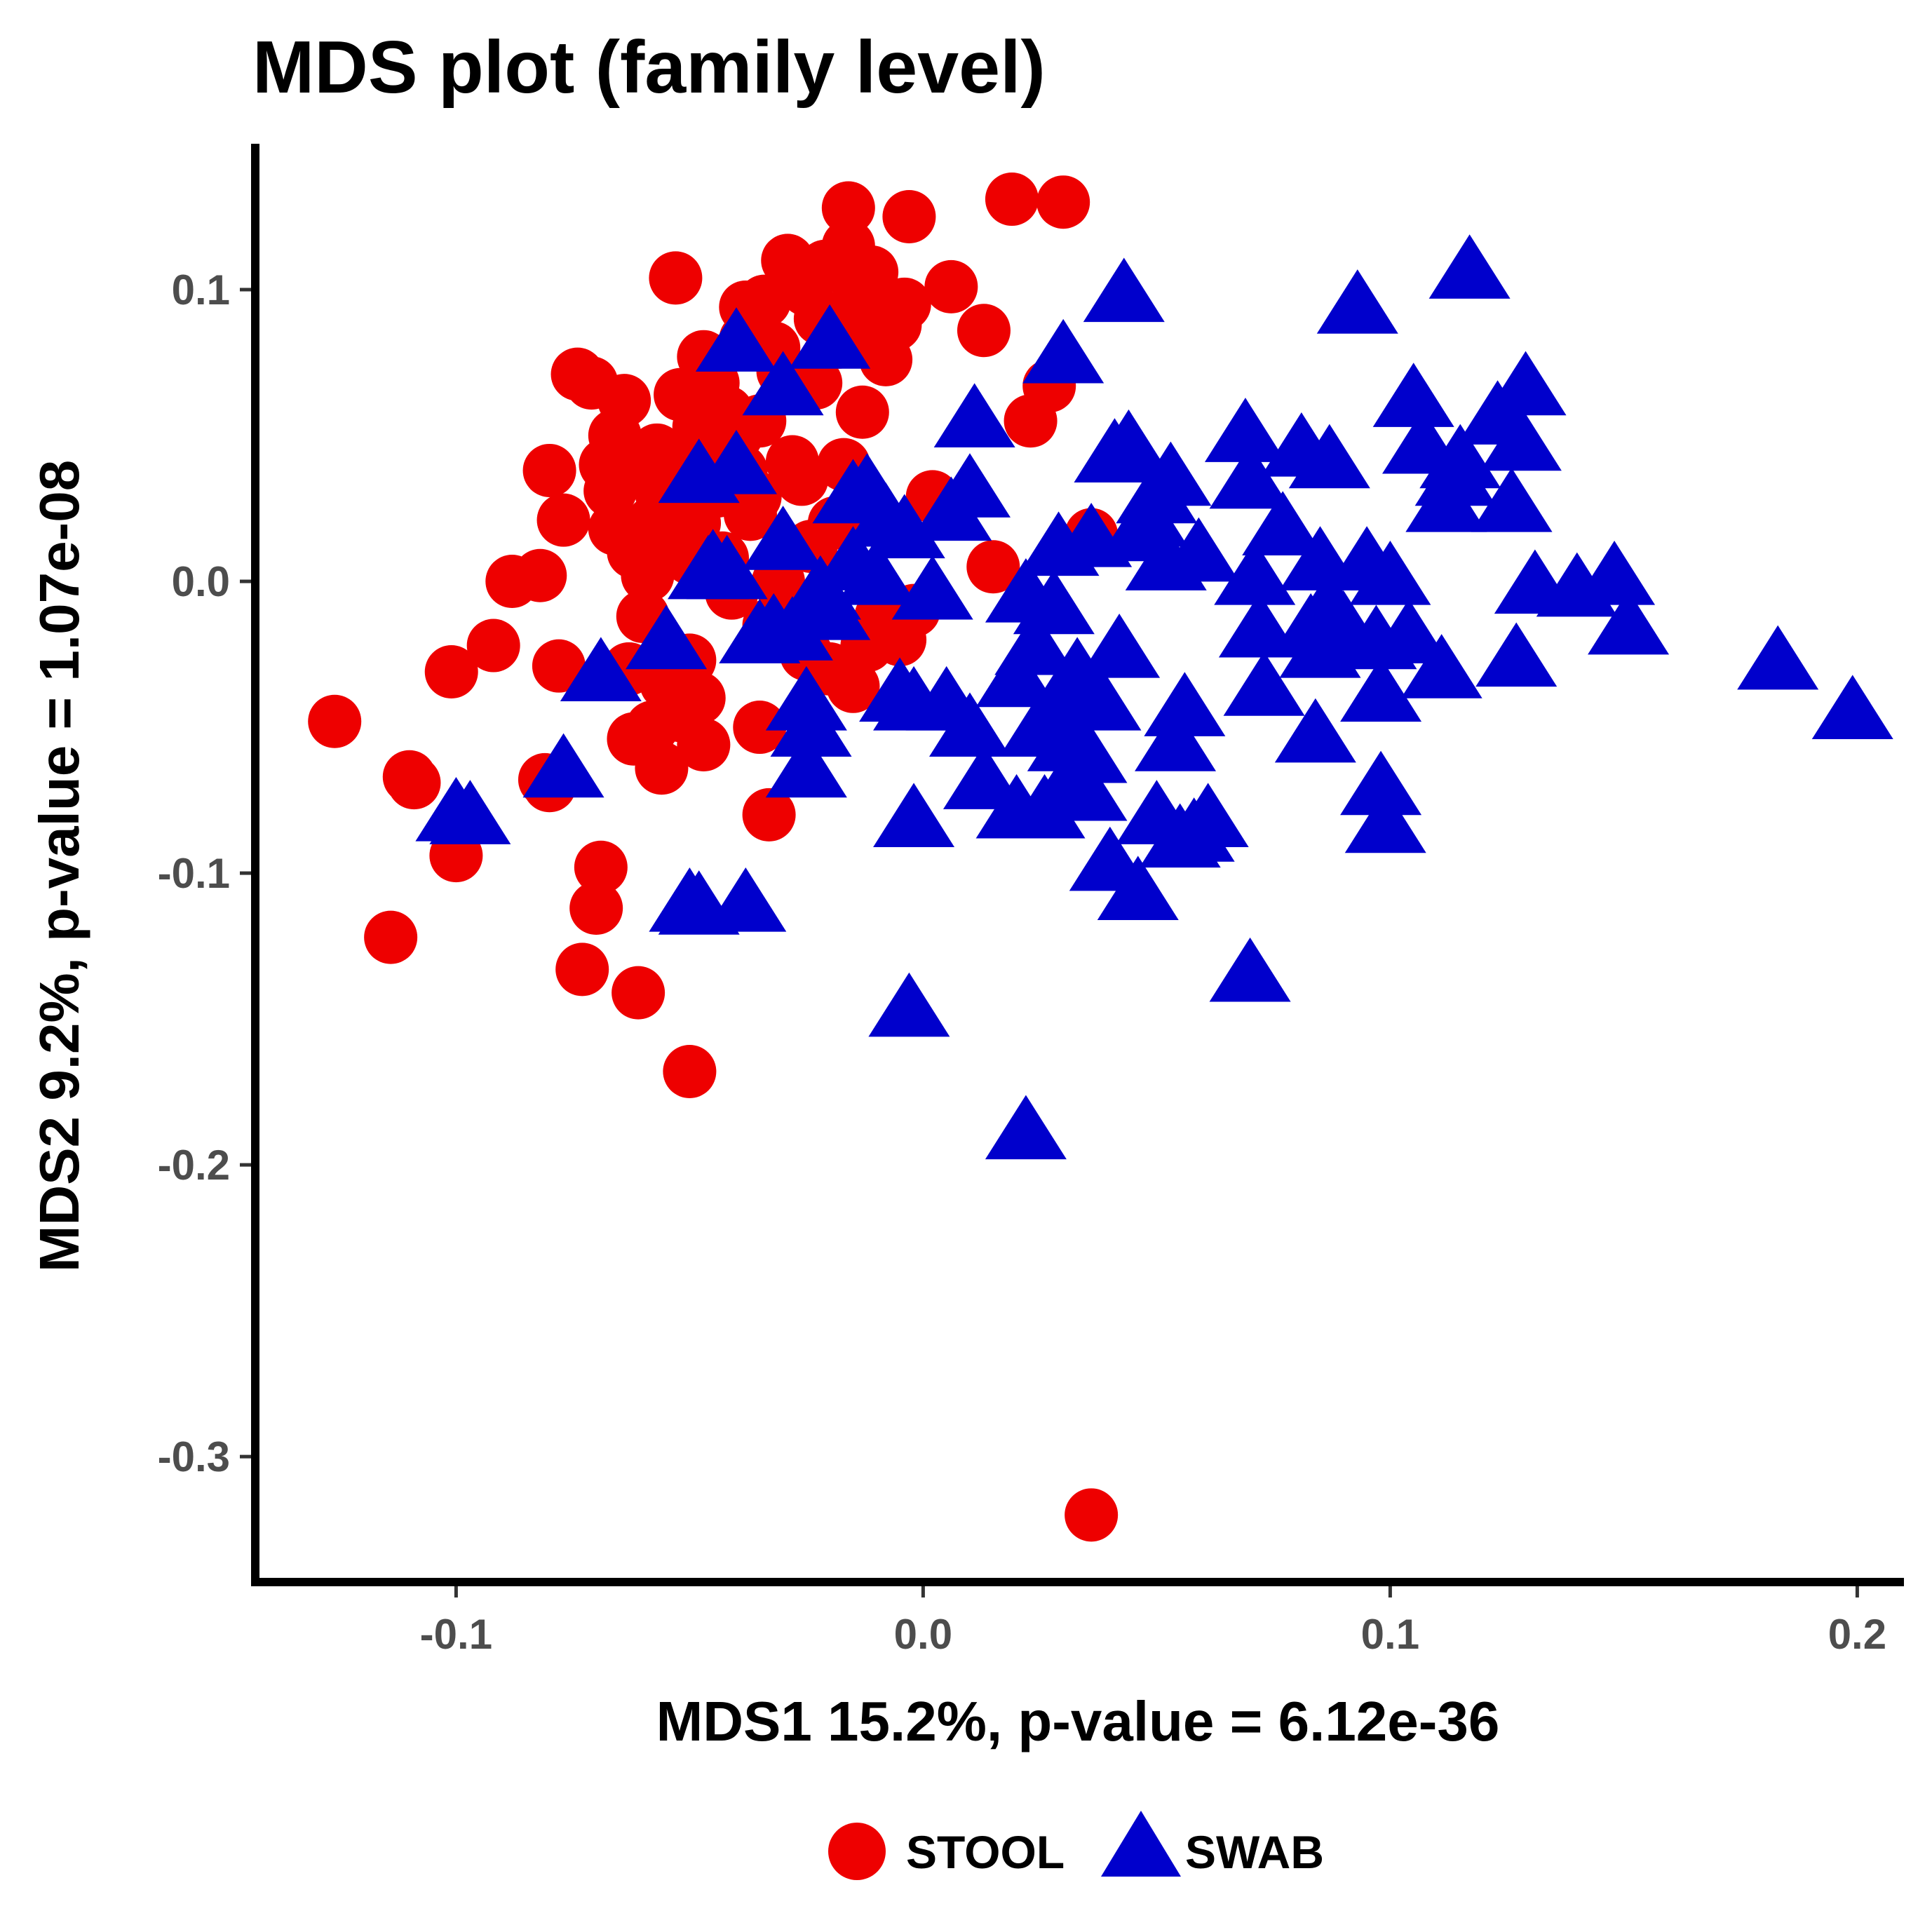 This screenshot has width=1932, height=1932. What do you see at coordinates (201, 289) in the screenshot?
I see `y-tick-label: 0.1` at bounding box center [201, 289].